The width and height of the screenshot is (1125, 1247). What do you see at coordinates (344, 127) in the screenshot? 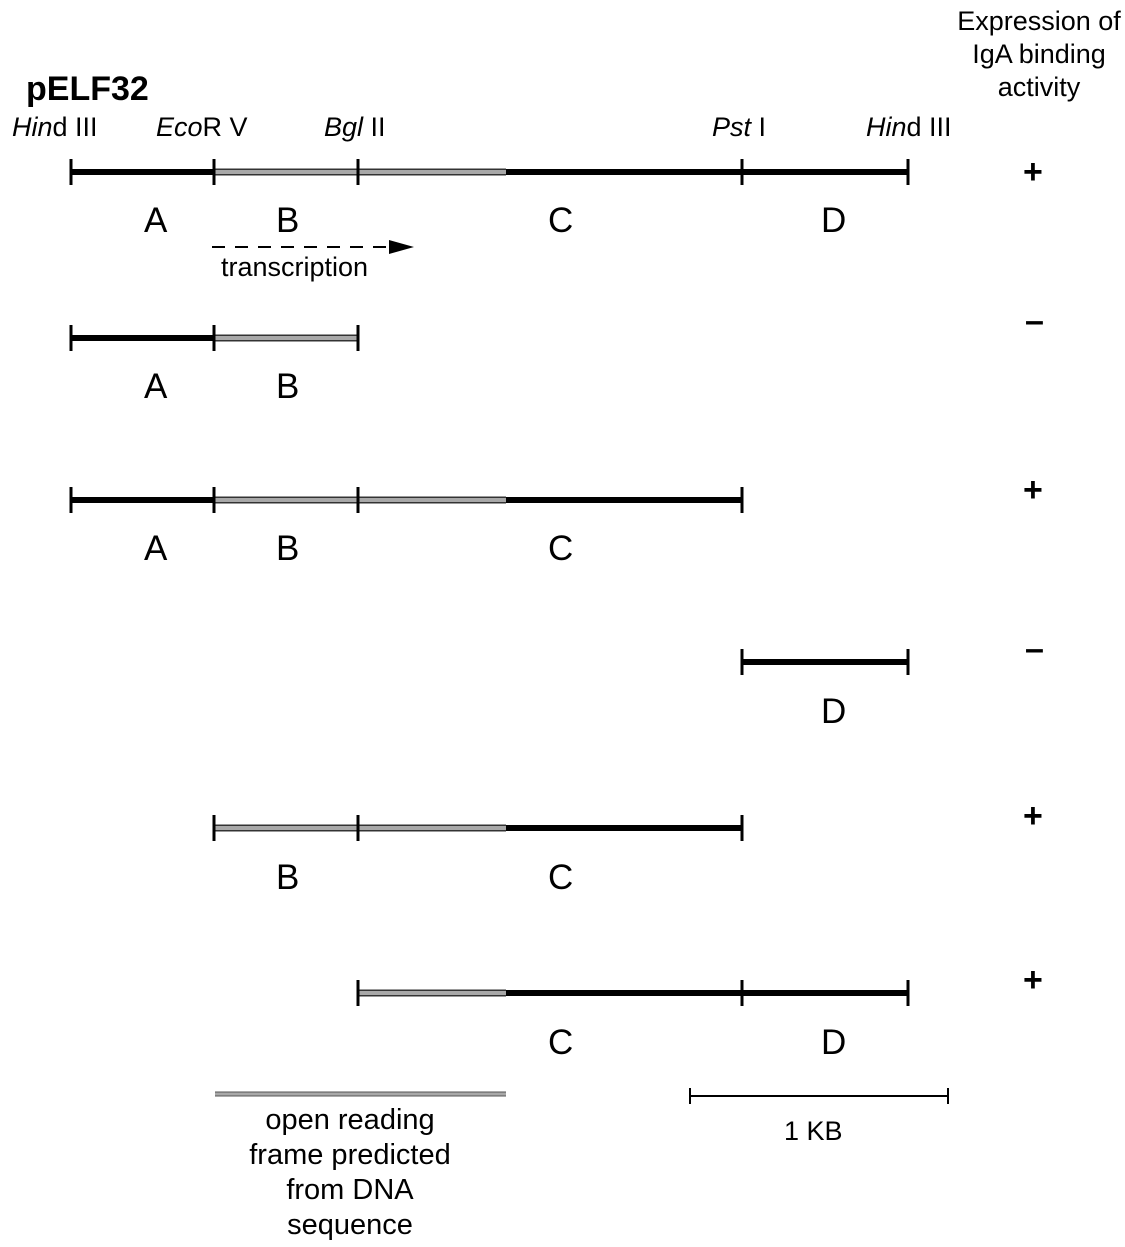
I see `site-bglii-italic: Bgl` at bounding box center [344, 127].